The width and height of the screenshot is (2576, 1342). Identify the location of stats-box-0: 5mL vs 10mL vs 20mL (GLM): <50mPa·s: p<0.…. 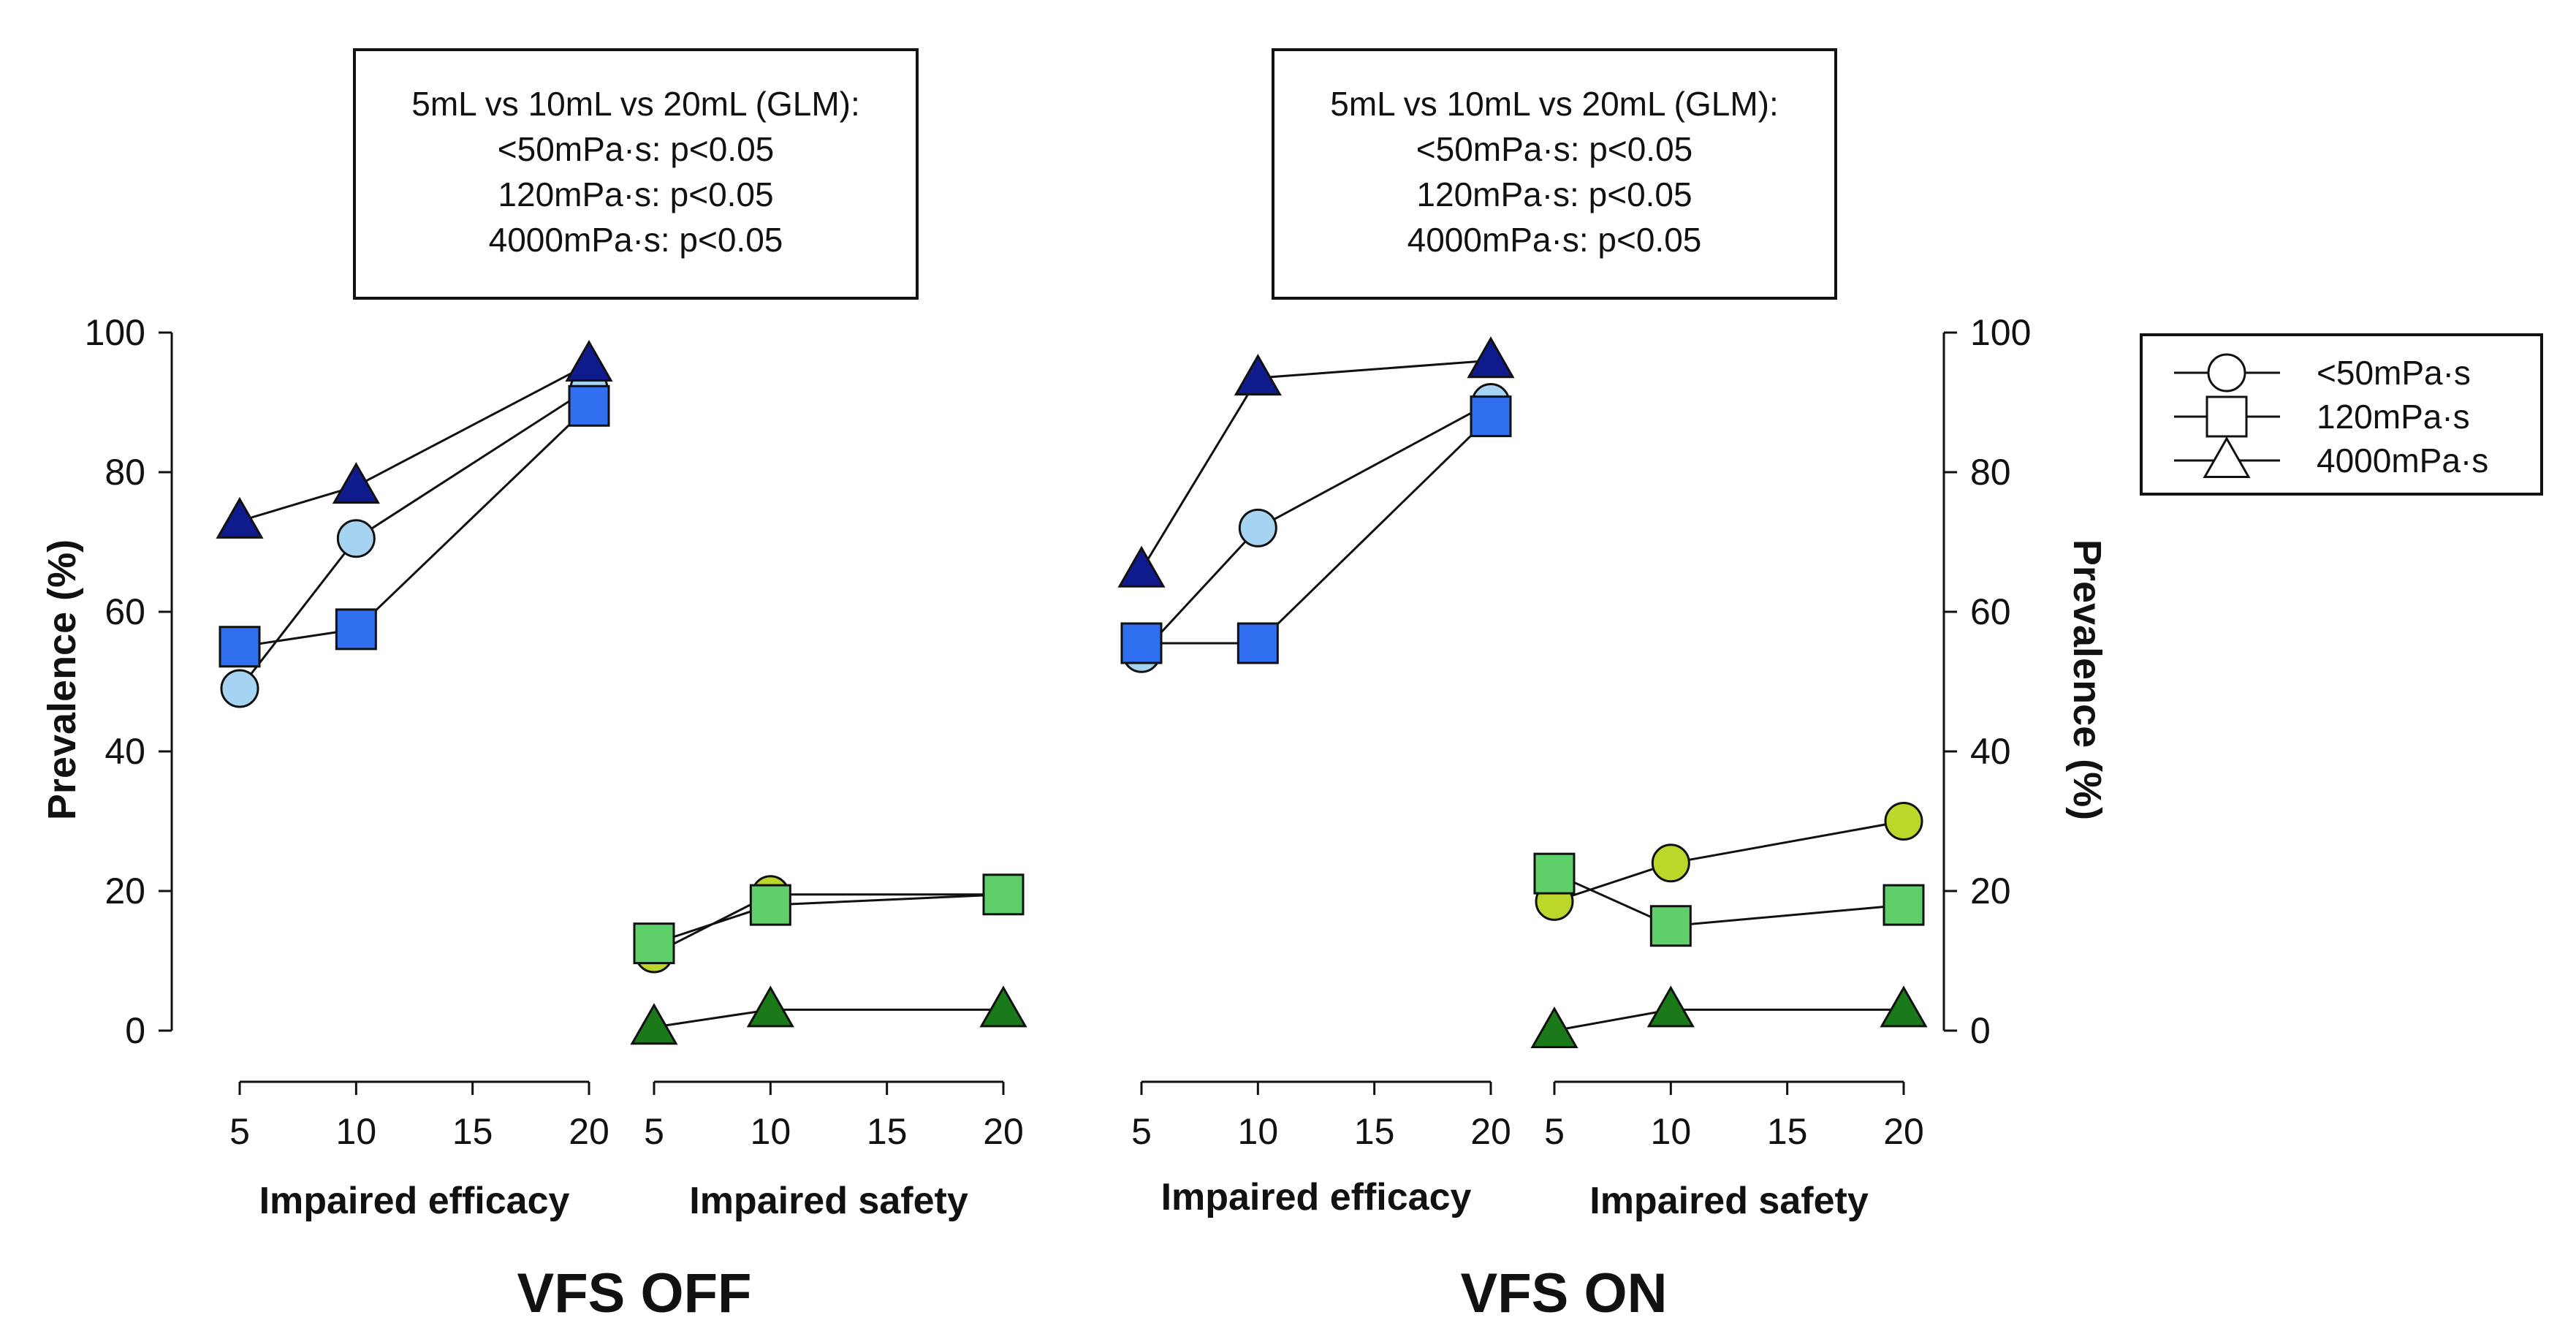
(636, 174).